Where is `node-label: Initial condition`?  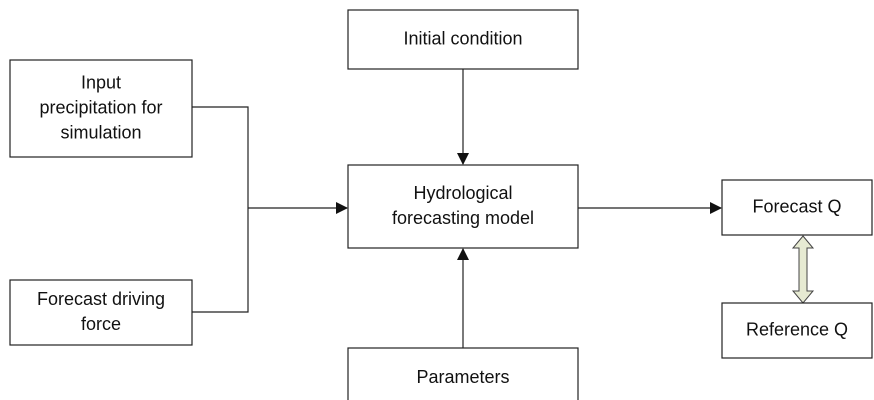 node-label: Initial condition is located at coordinates (462, 38).